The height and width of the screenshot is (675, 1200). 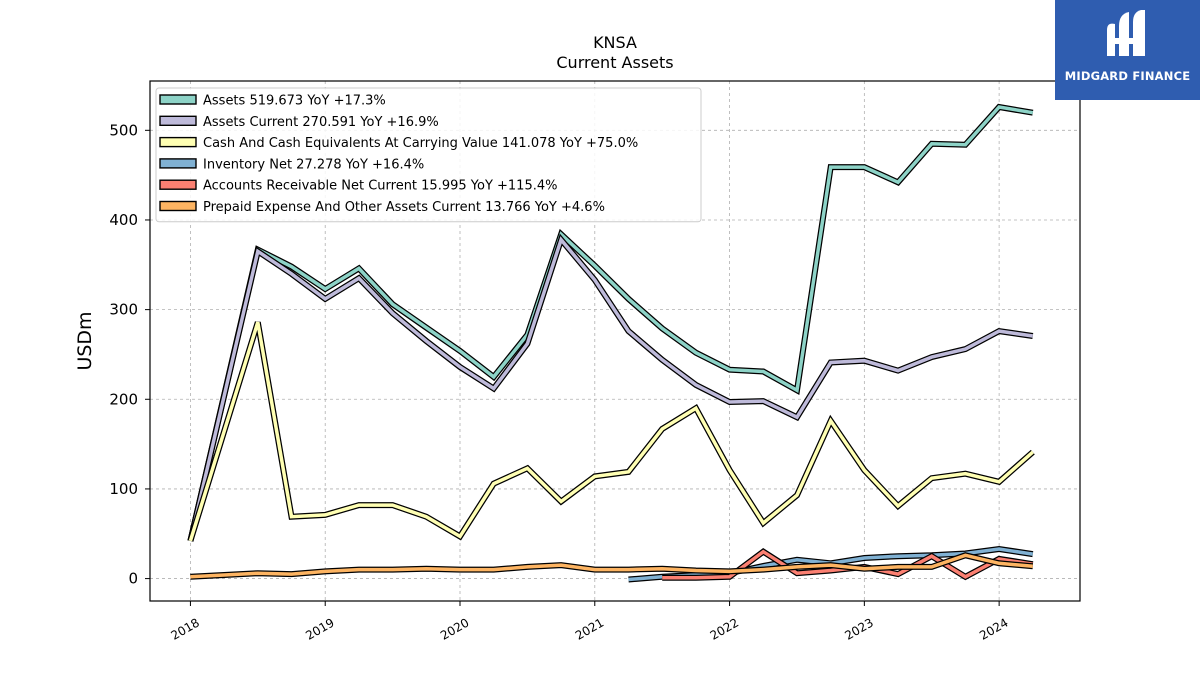 What do you see at coordinates (615, 42) in the screenshot?
I see `chart-title: KNSA` at bounding box center [615, 42].